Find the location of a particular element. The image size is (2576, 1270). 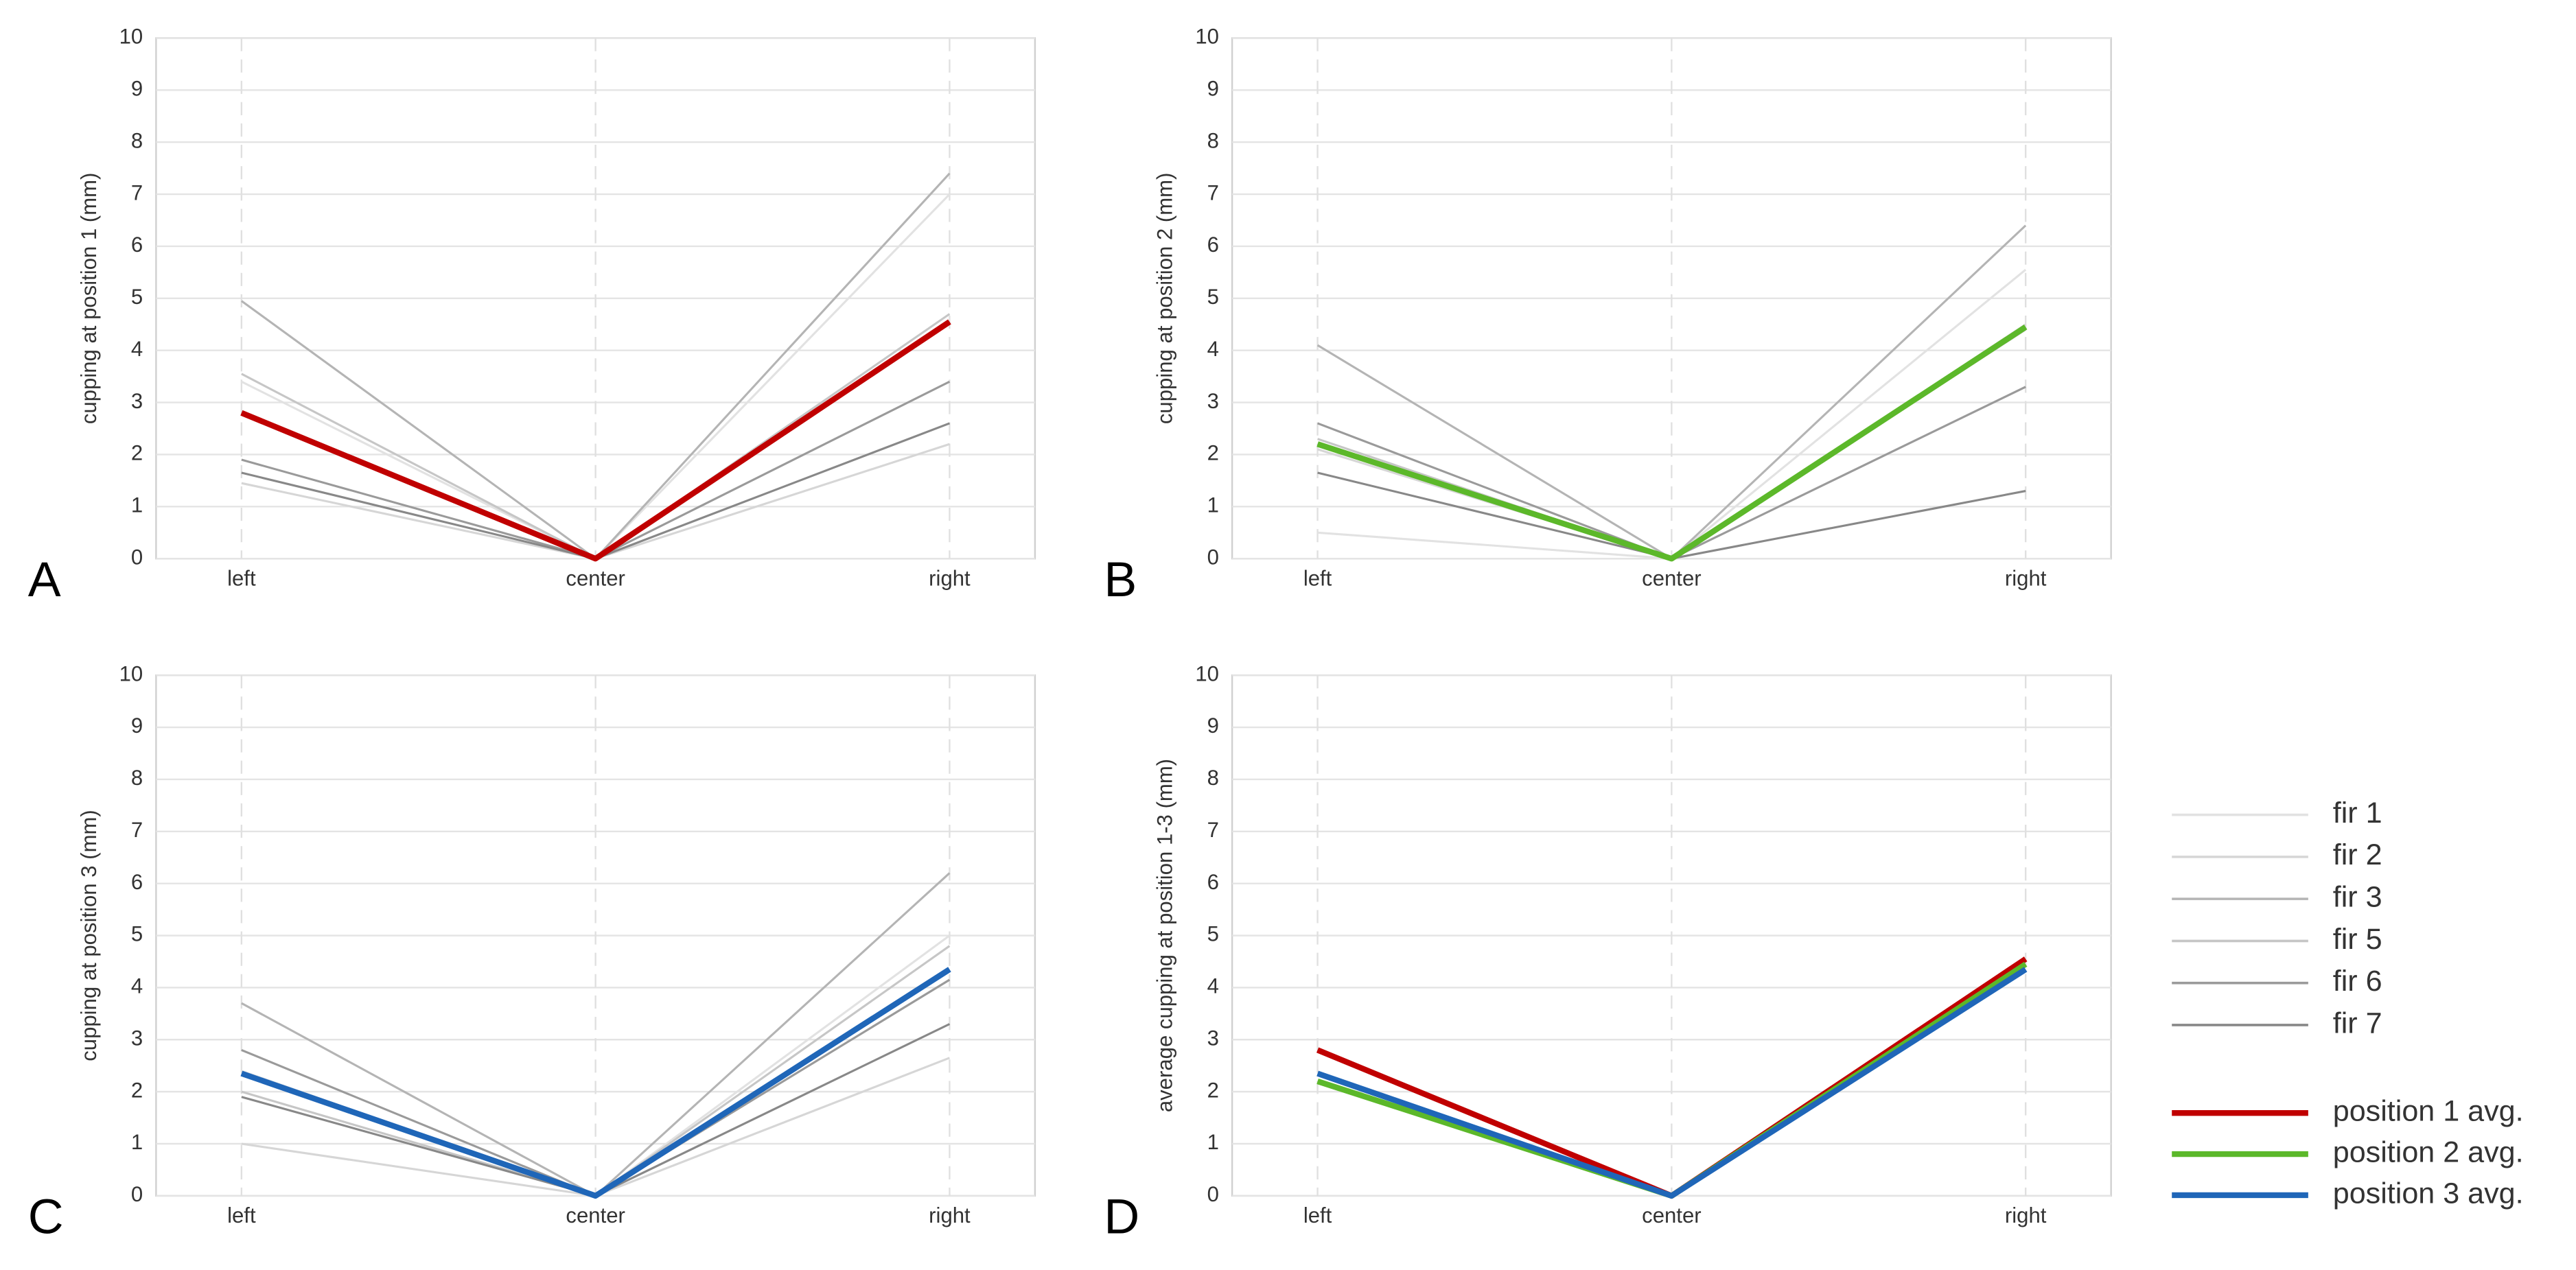

y-axis-label: cupping at position 1 (mm) is located at coordinates (89, 299).